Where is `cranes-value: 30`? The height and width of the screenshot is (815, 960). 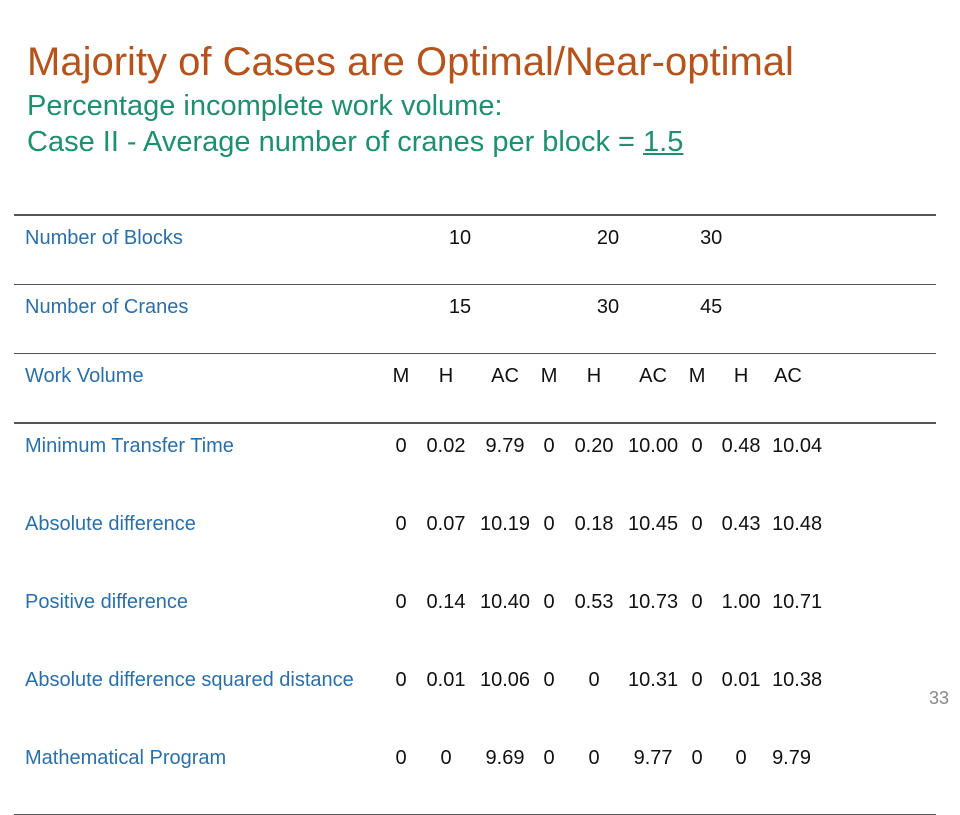 cranes-value: 30 is located at coordinates (608, 307).